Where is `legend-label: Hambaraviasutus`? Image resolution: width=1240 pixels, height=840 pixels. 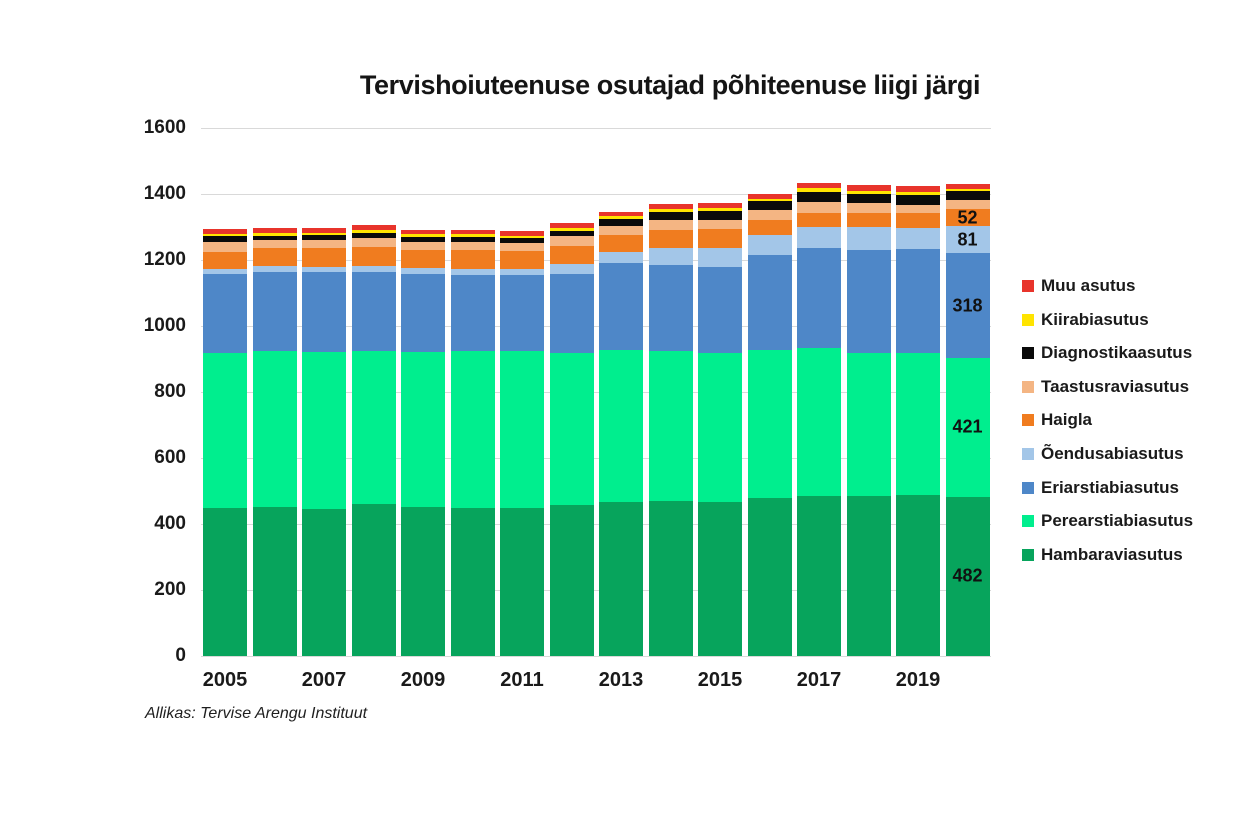 legend-label: Hambaraviasutus is located at coordinates (1112, 554).